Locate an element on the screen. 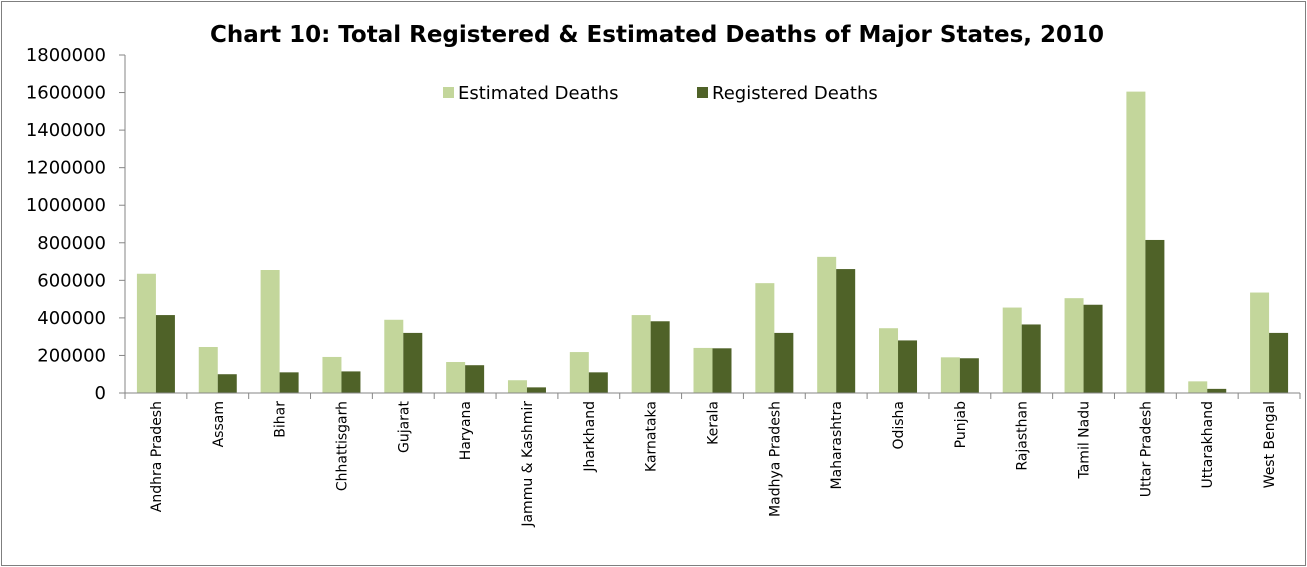 The height and width of the screenshot is (567, 1307). x-tick-label: Assam is located at coordinates (219, 424).